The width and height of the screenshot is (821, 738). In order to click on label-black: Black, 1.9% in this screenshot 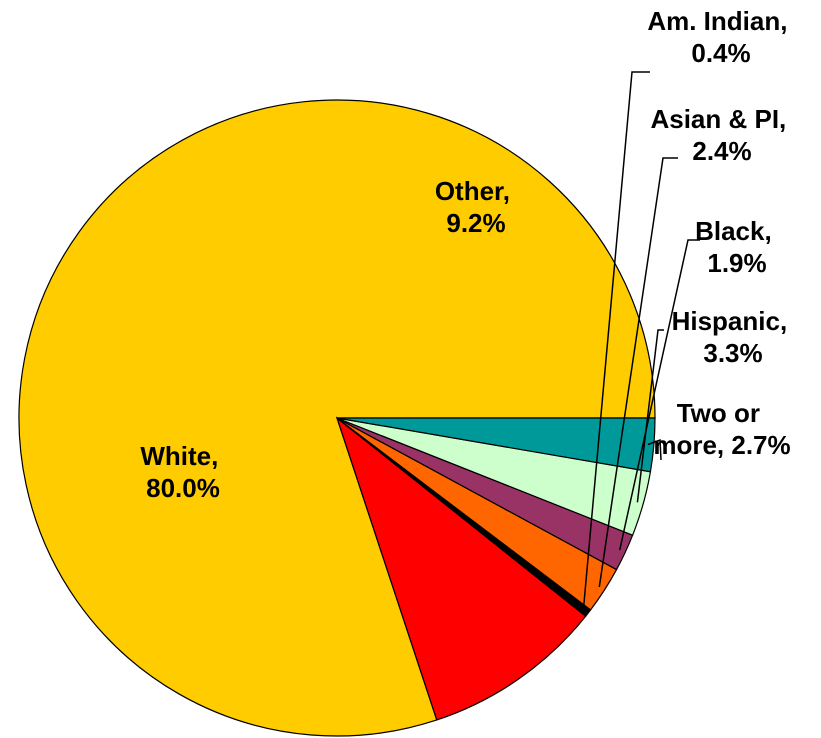, I will do `click(737, 247)`.